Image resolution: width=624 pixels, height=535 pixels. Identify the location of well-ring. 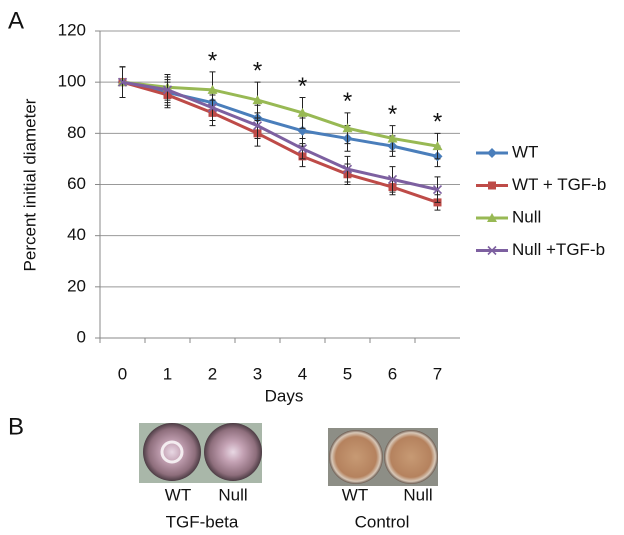
(172, 452).